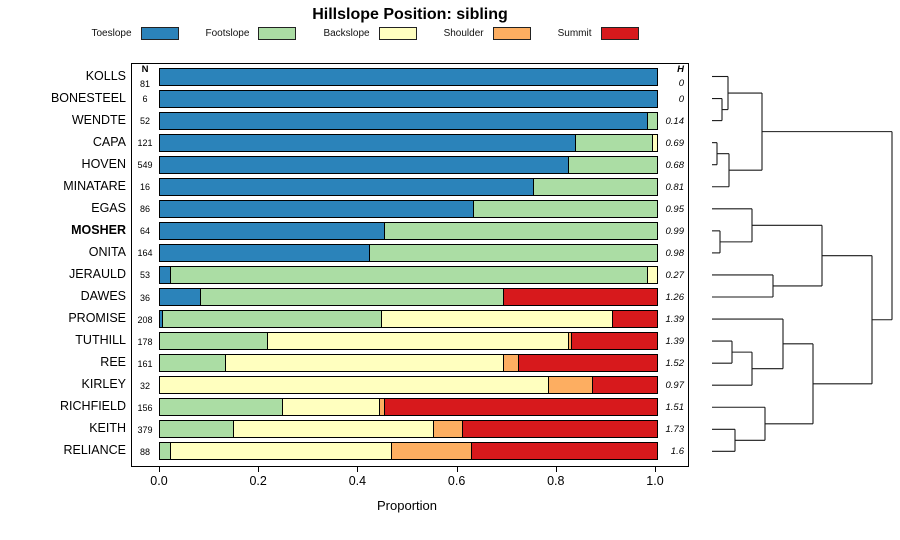  I want to click on h-value: 0.69, so click(675, 143).